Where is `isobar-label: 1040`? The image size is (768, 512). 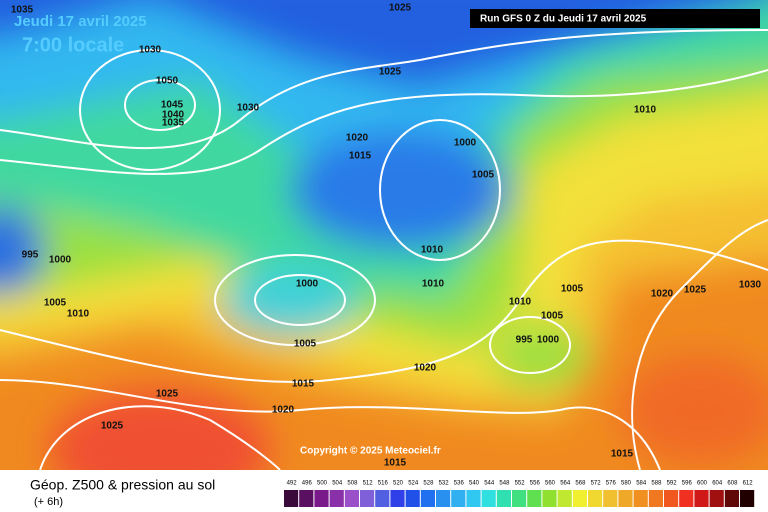
isobar-label: 1040 is located at coordinates (173, 115).